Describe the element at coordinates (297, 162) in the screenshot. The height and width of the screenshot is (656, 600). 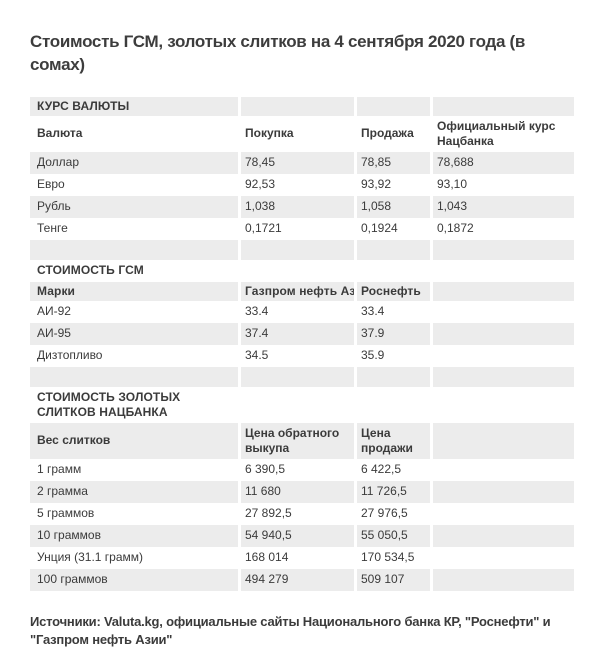
I see `value-cell: 78,45` at that location.